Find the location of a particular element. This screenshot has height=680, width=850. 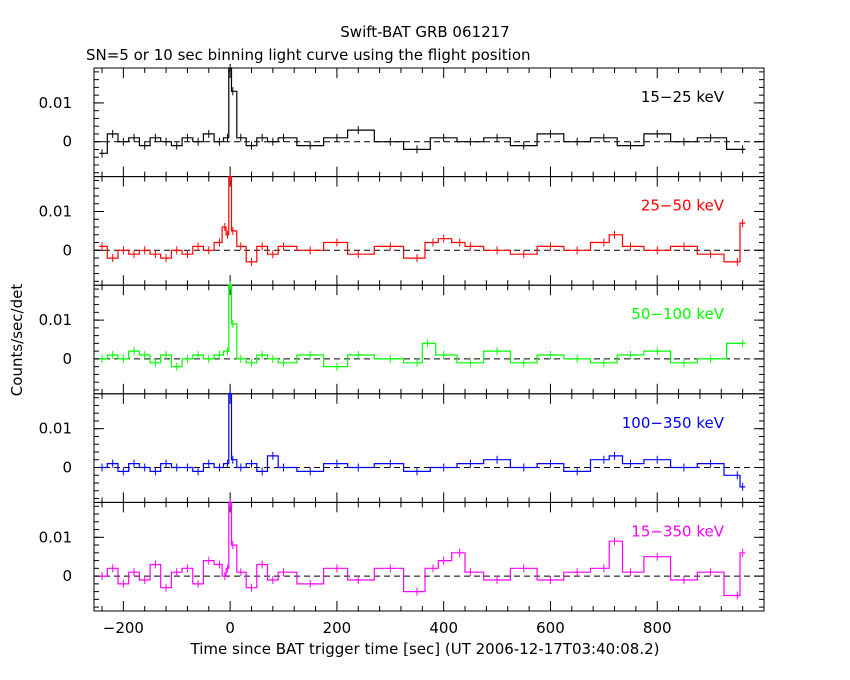

x-tick-label: 600 is located at coordinates (550, 628).